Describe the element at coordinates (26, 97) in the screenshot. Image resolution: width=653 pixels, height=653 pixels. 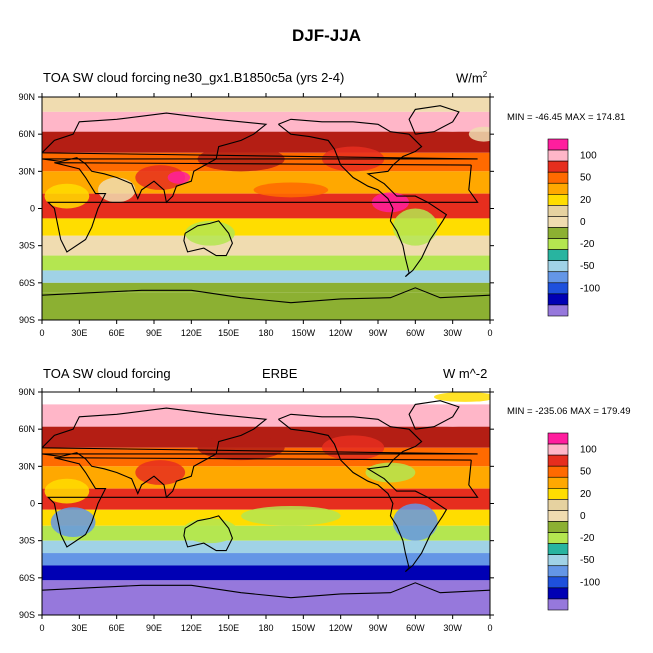
I see `y-tick-label: 90N` at that location.